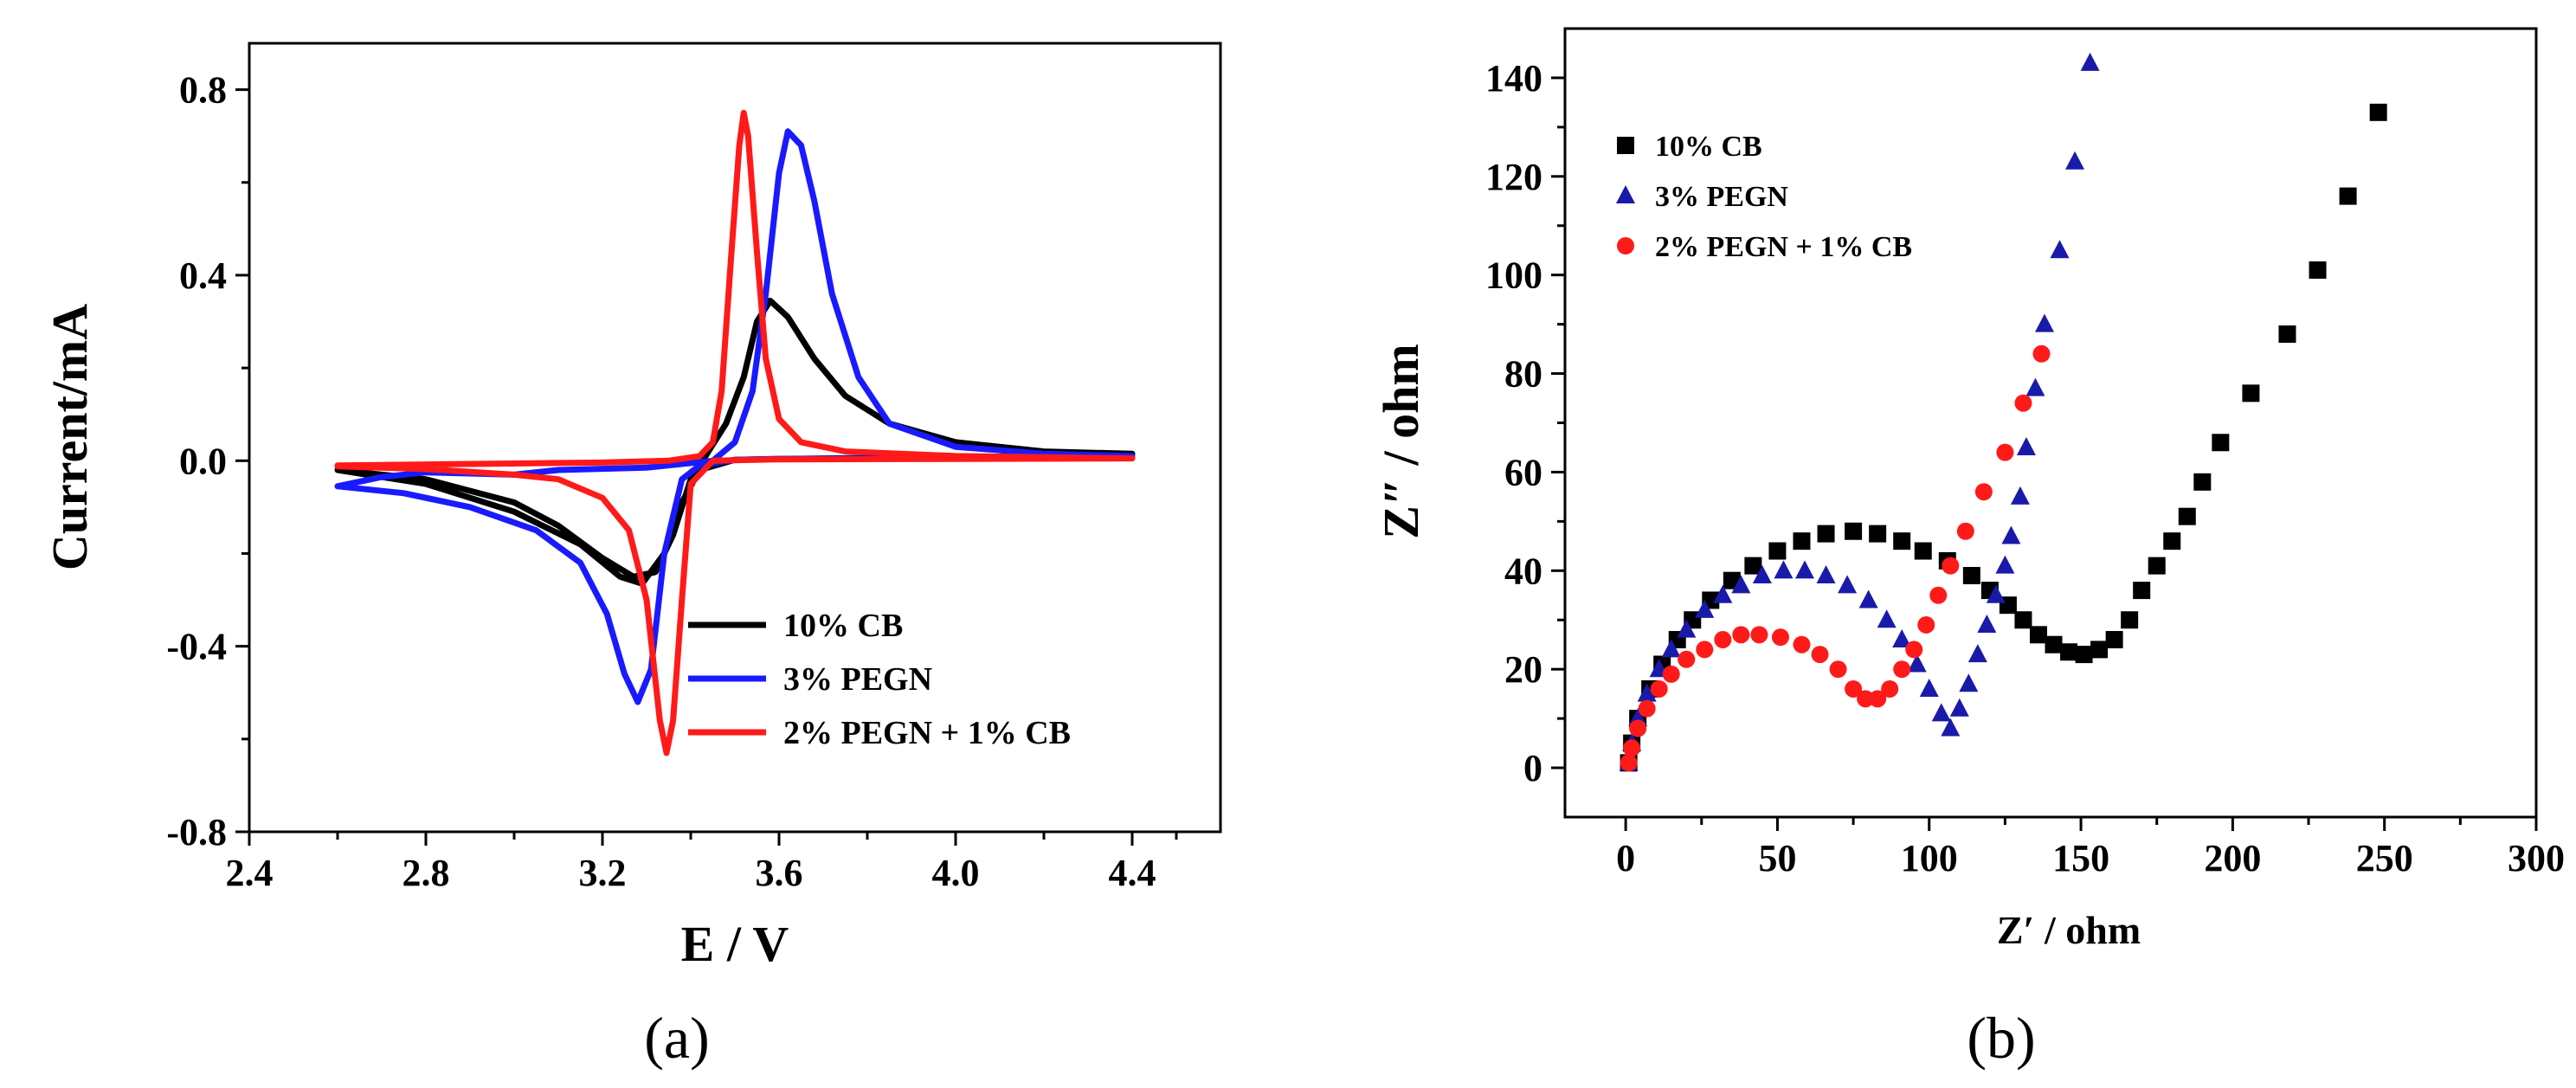 The width and height of the screenshot is (2576, 1088). Describe the element at coordinates (1401, 441) in the screenshot. I see `chart-b-ylabel: Z″ / ohm` at that location.